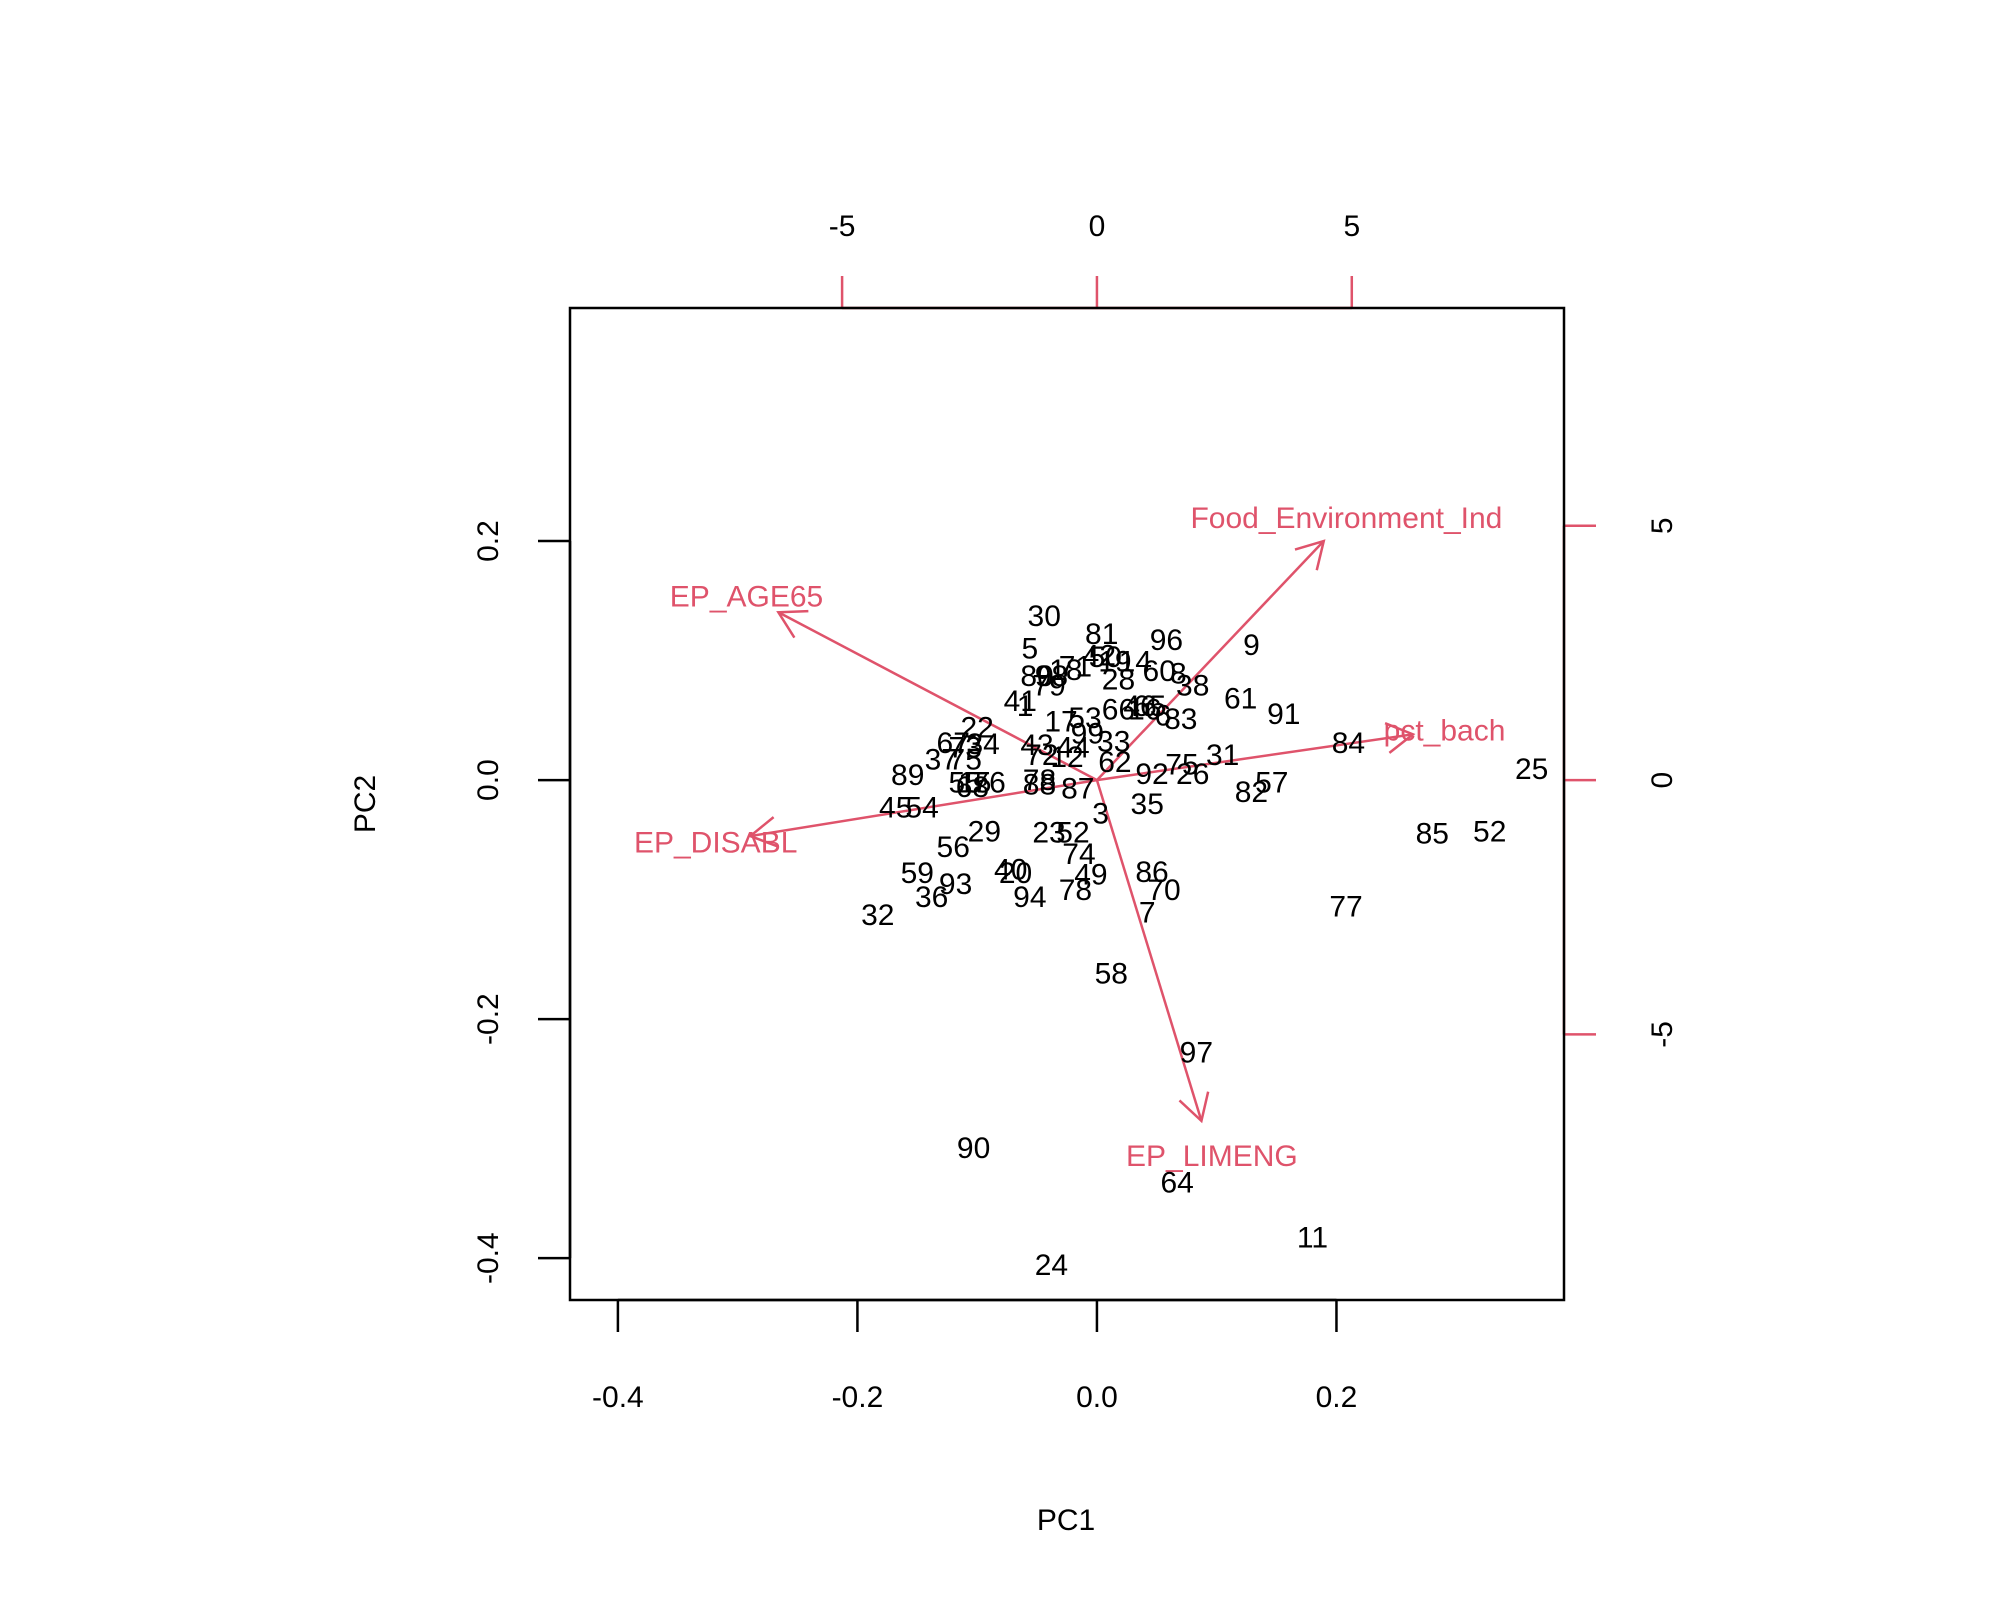  I want to click on y-tick-label: -0.4, so click(488, 1258).